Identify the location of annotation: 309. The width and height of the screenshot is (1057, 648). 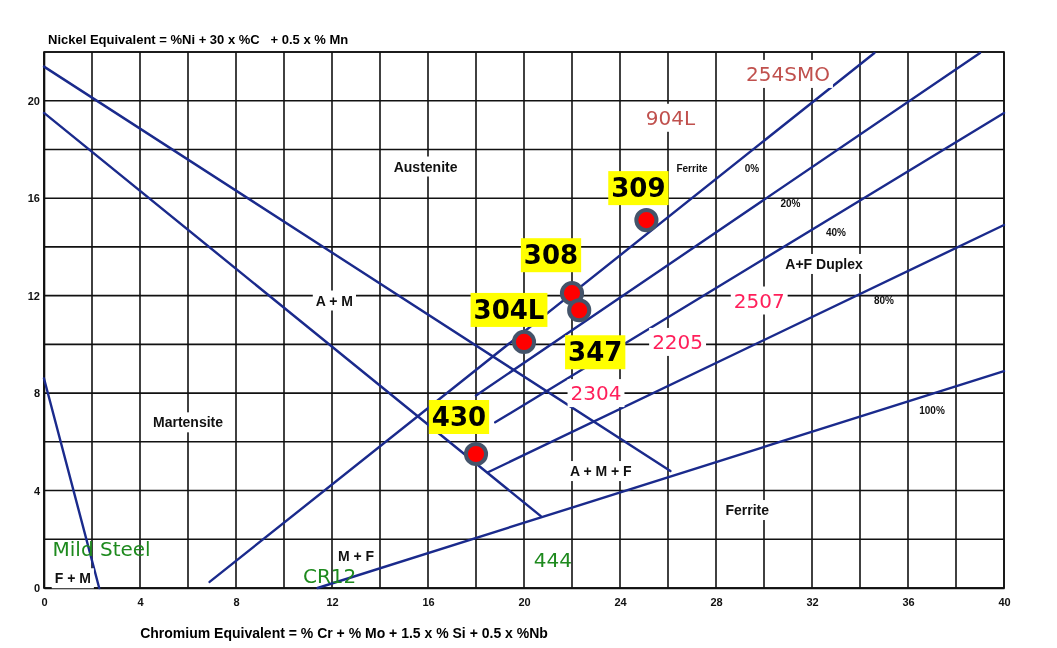
(638, 188).